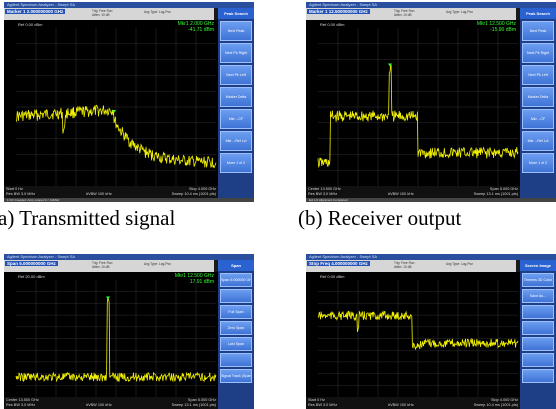 This screenshot has height=409, width=556. What do you see at coordinates (108, 298) in the screenshot?
I see `marker-1-diamond` at bounding box center [108, 298].